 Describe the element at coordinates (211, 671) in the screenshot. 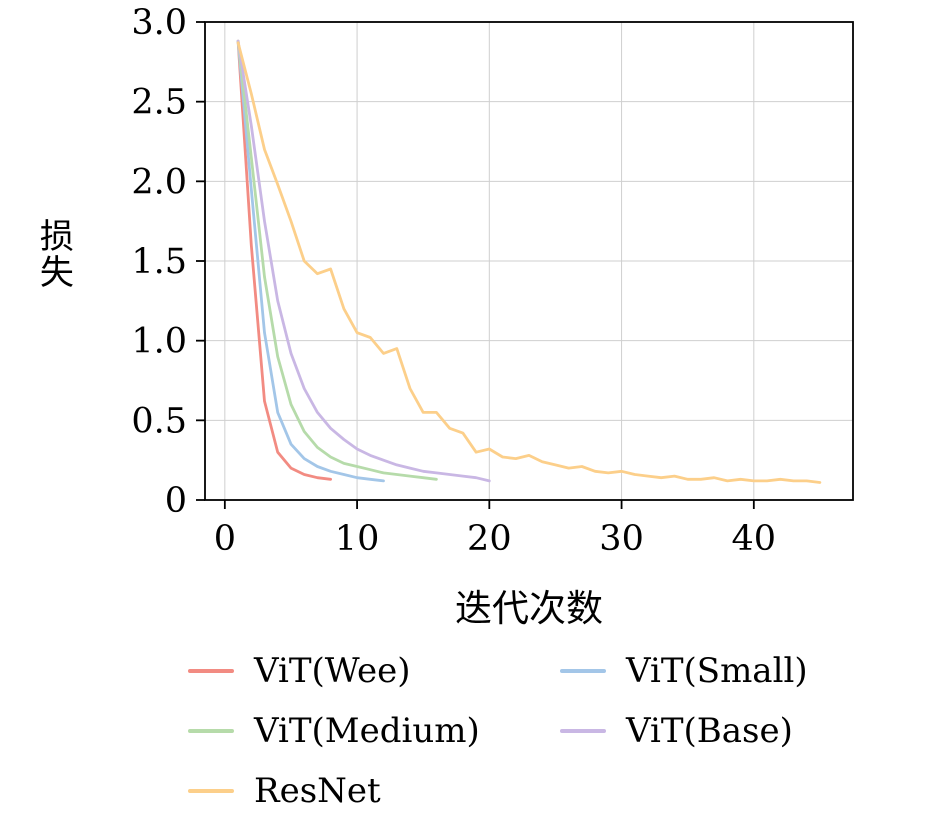

I see `legend-swatch-vit-wee` at that location.